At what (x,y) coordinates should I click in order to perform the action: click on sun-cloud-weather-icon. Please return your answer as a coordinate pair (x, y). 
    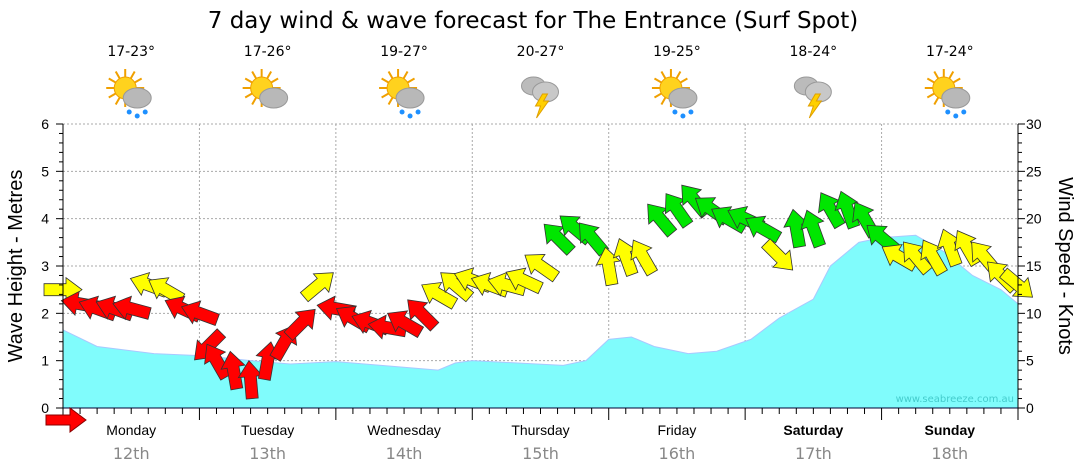
    Looking at the image, I should click on (265, 89).